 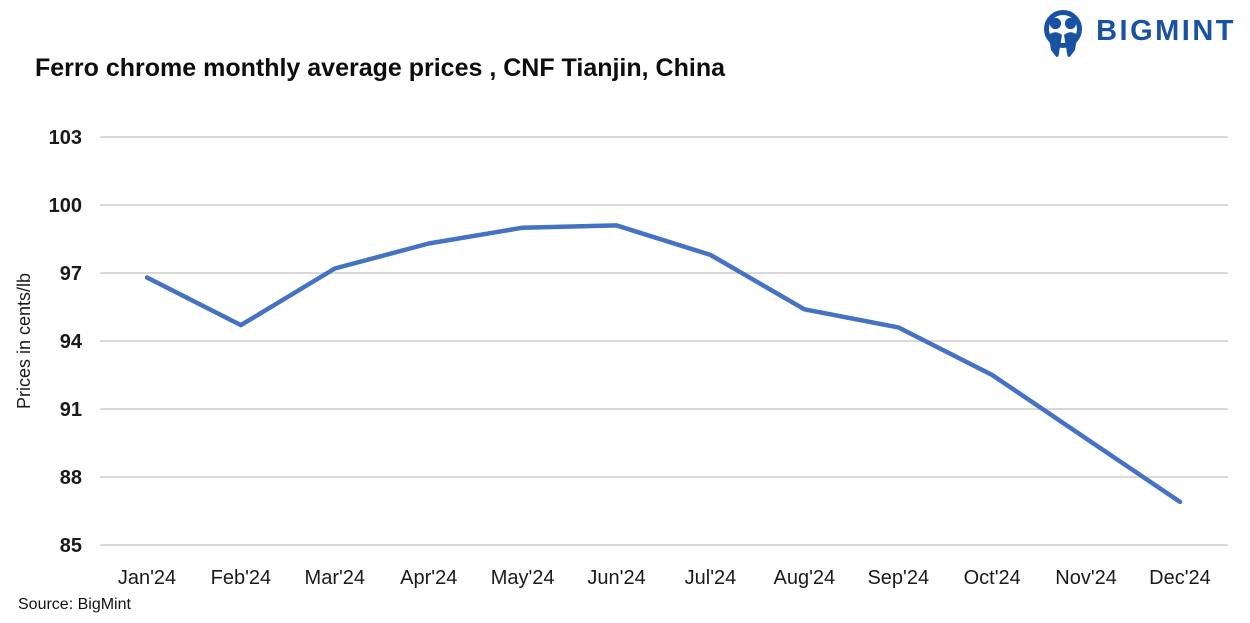 I want to click on x-tick-label: Jul'24, so click(x=711, y=578).